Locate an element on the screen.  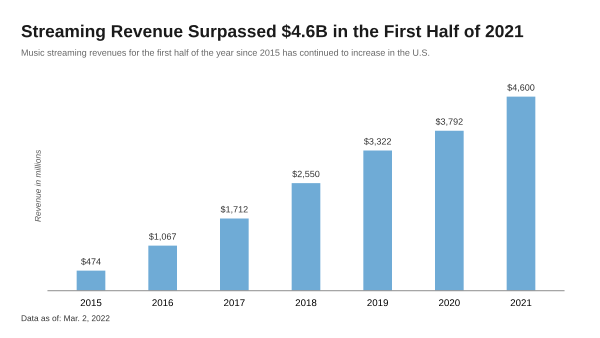
x-tick-label: 2019 is located at coordinates (377, 302).